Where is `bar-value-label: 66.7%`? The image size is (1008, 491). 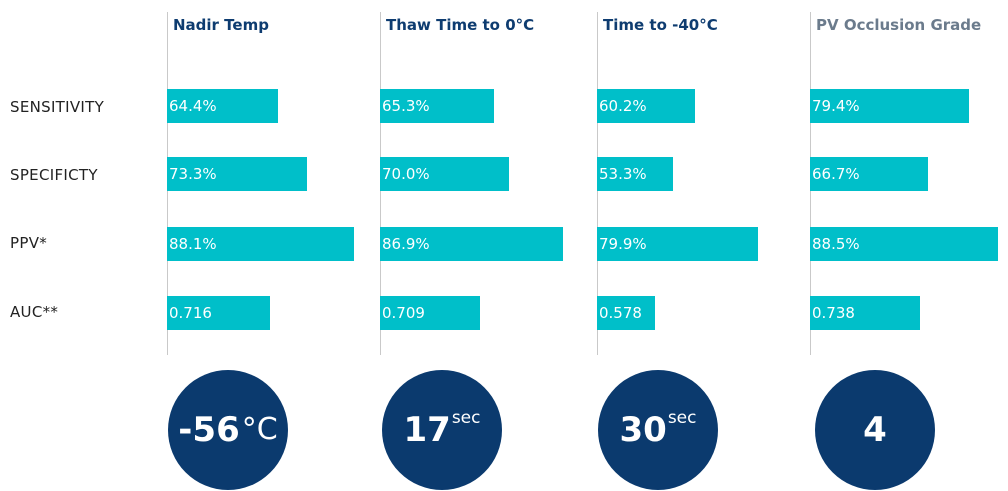 bar-value-label: 66.7% is located at coordinates (836, 174).